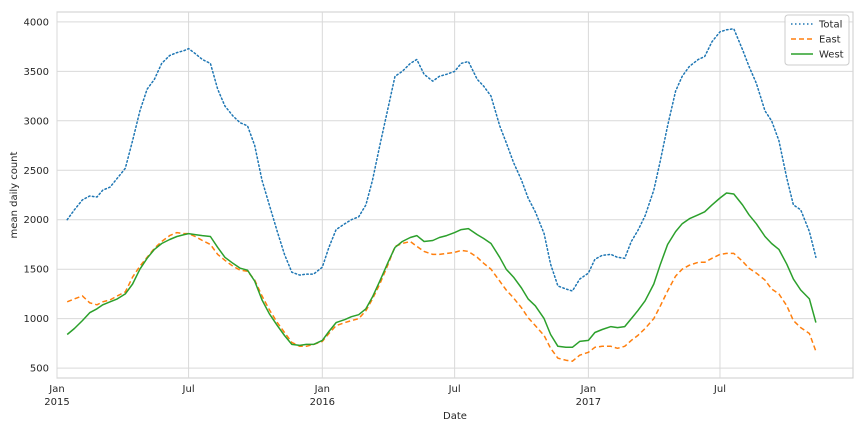 This screenshot has height=432, width=864. Describe the element at coordinates (588, 402) in the screenshot. I see `x-tick-year-label: 2017` at that location.